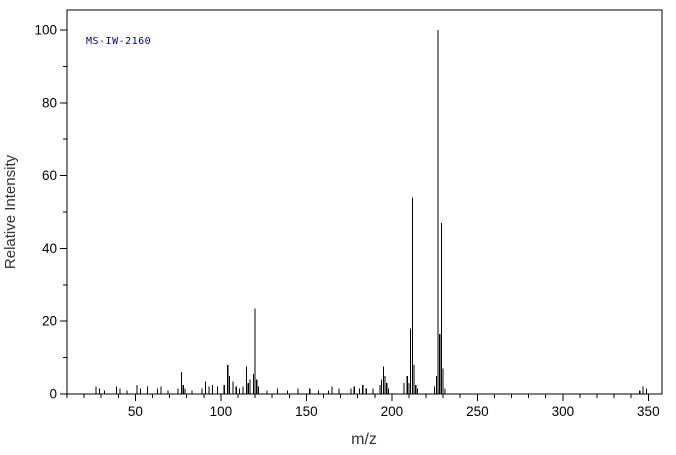 Image resolution: width=676 pixels, height=455 pixels. I want to click on y-tick-label: 80, so click(49, 102).